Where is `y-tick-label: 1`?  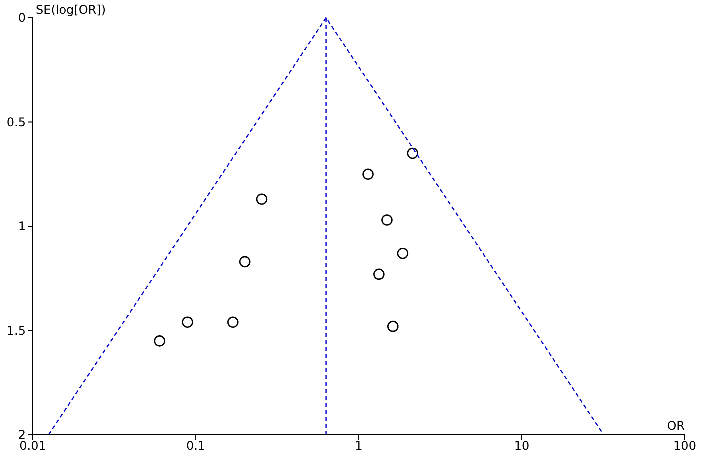 y-tick-label: 1 is located at coordinates (22, 227).